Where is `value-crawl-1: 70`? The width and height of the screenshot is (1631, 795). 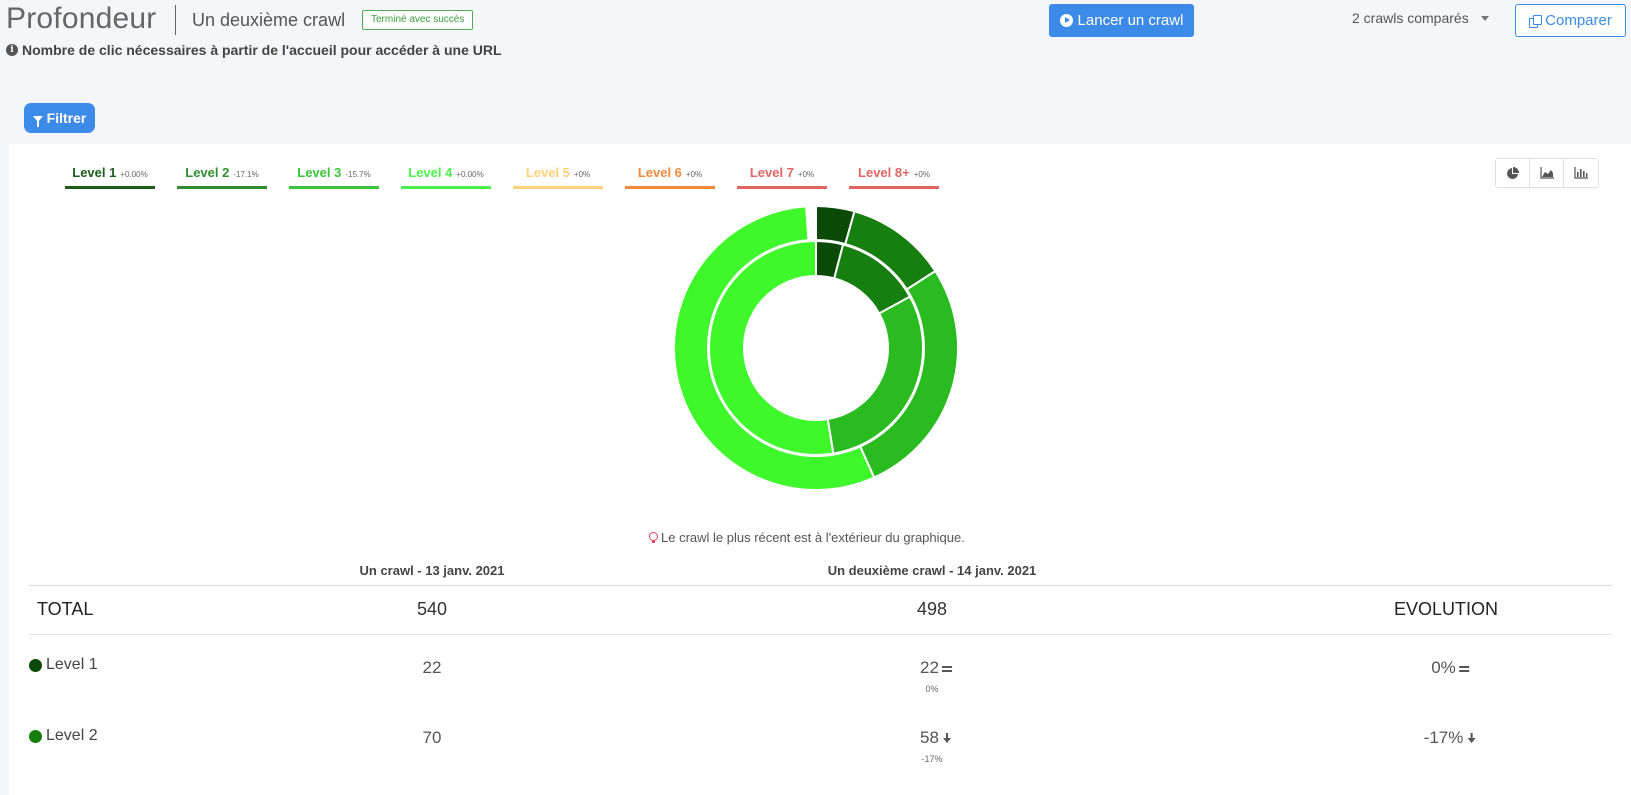 value-crawl-1: 70 is located at coordinates (432, 737).